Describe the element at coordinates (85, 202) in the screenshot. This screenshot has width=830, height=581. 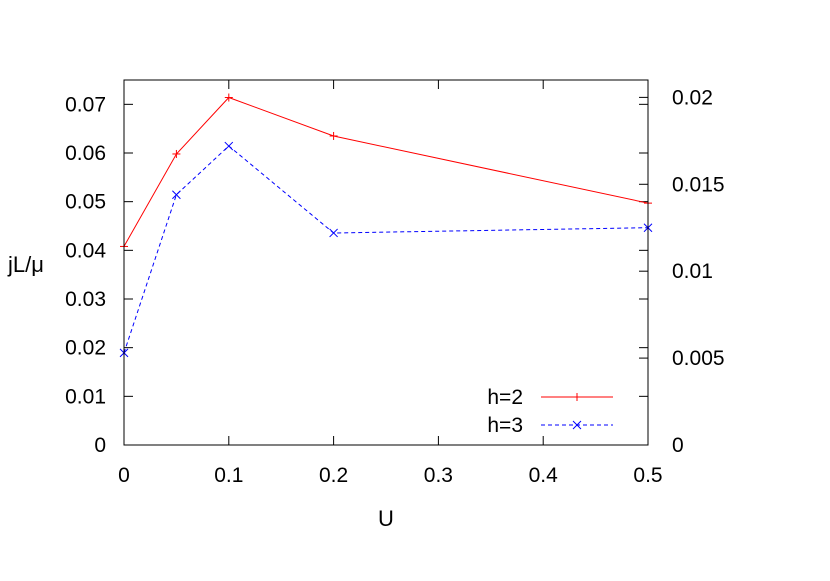
I see `y-tick-label-left: 0.05` at that location.